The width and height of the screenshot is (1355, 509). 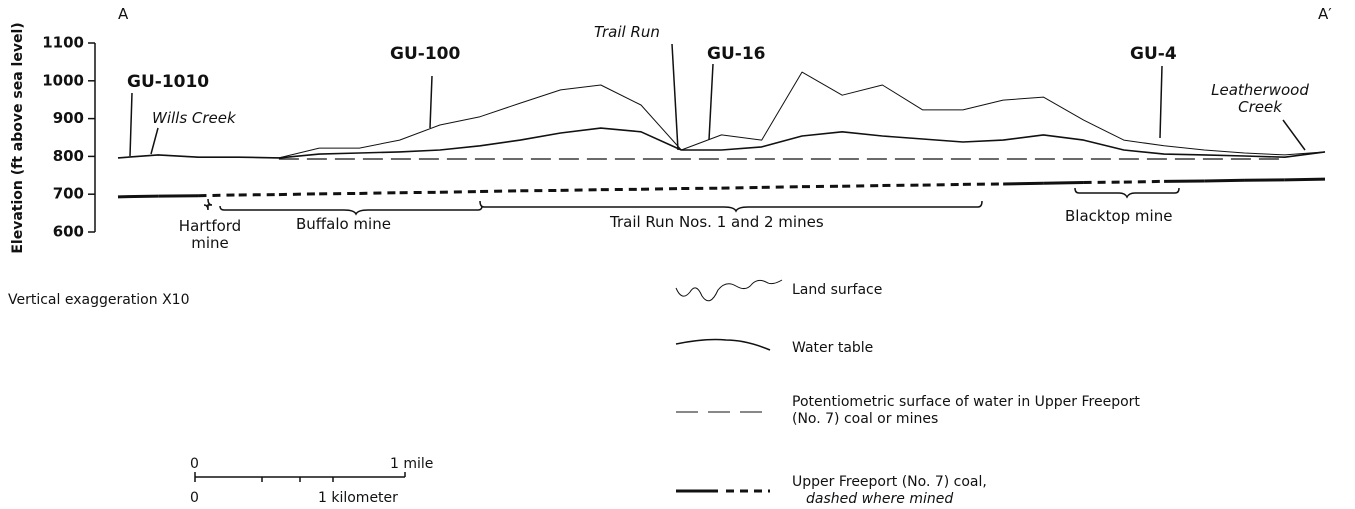 I want to click on y-tick-label: 800, so click(x=68, y=156).